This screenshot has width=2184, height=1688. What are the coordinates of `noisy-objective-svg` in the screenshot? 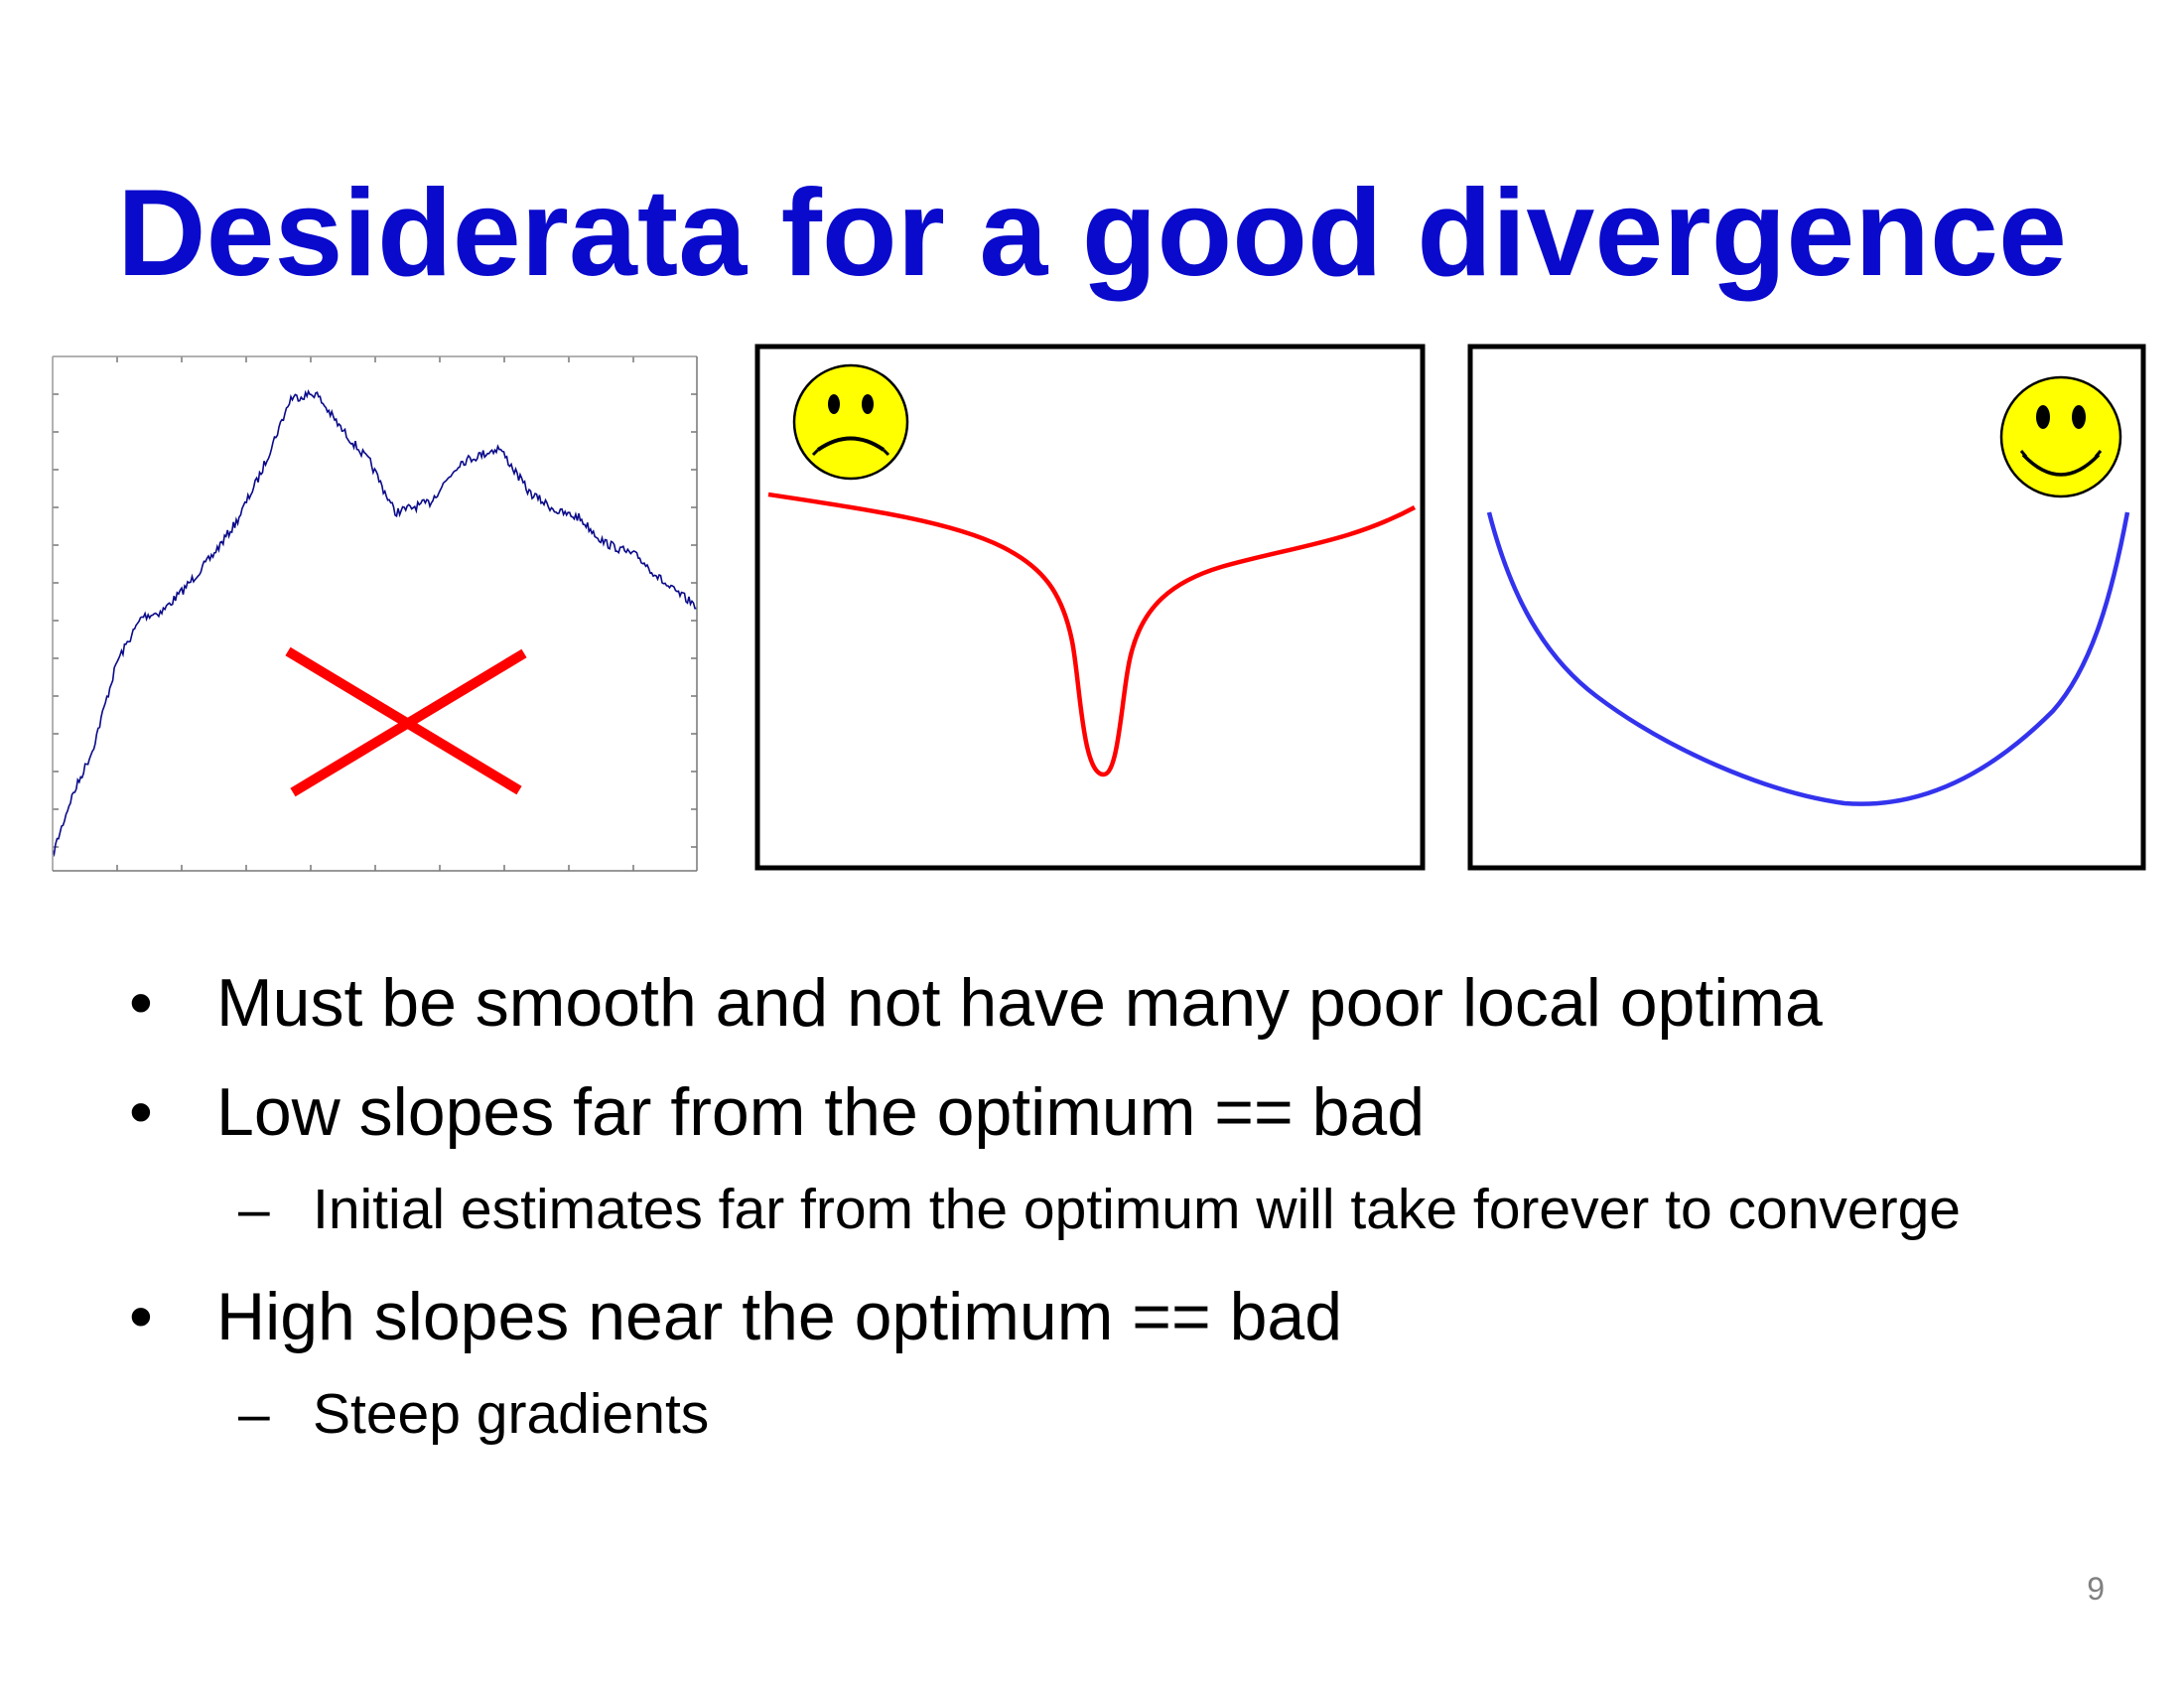 It's located at (375, 613).